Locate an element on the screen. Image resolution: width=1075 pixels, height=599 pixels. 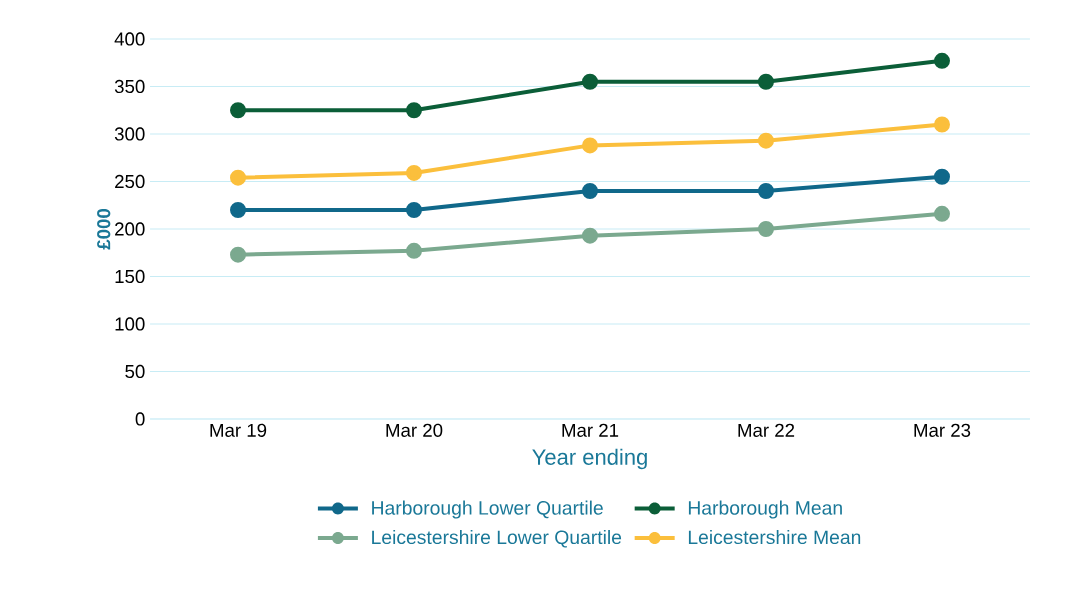
legend-label: Harborough Lower Quartile is located at coordinates (487, 509).